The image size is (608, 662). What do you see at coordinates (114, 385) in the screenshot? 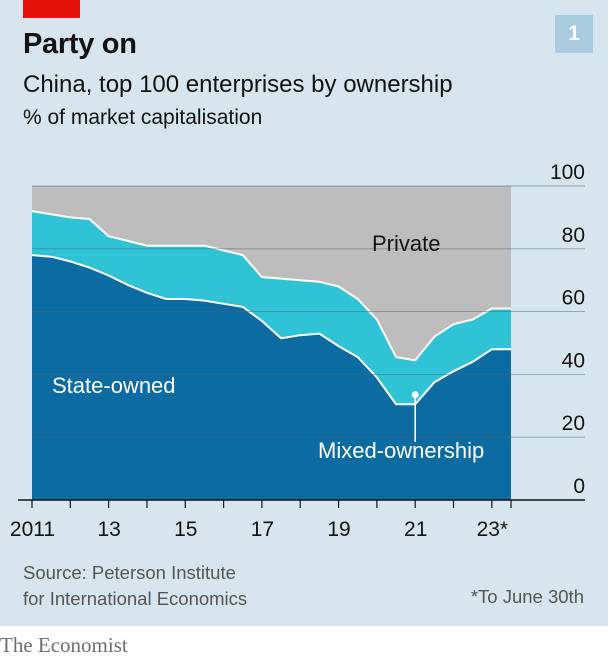
I see `state-owned-label: State-owned` at bounding box center [114, 385].